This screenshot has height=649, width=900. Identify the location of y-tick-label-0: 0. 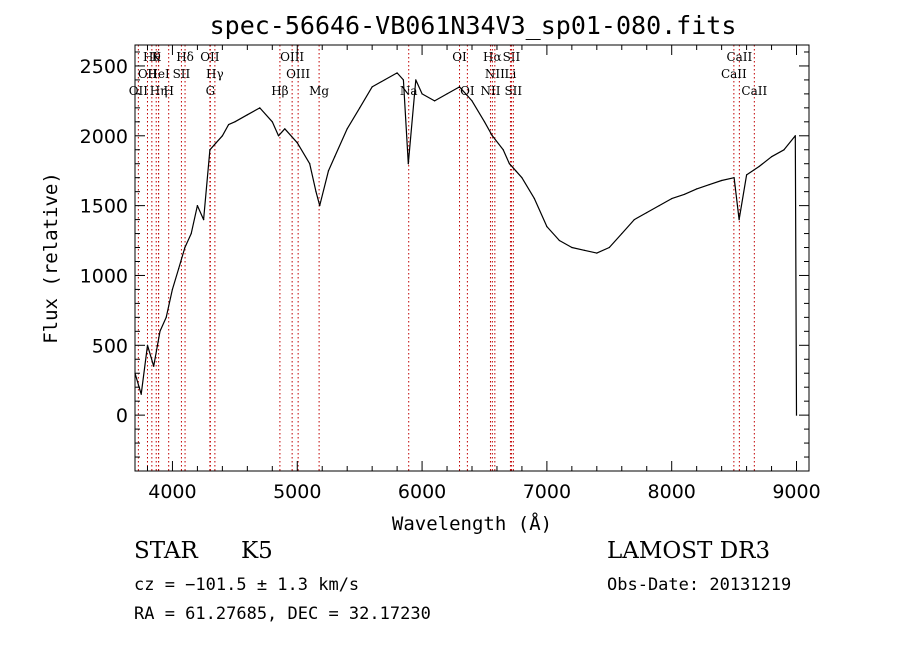
(122, 416).